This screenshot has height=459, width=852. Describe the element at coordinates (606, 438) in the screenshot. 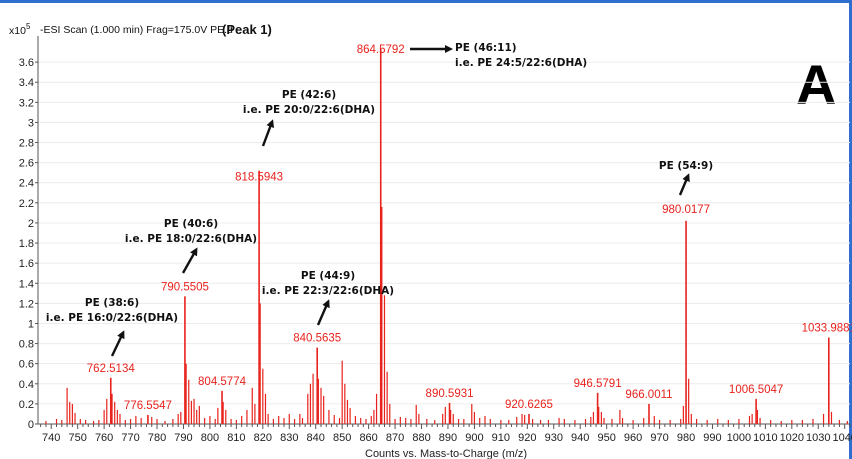

I see `x-tick-label: 950` at that location.